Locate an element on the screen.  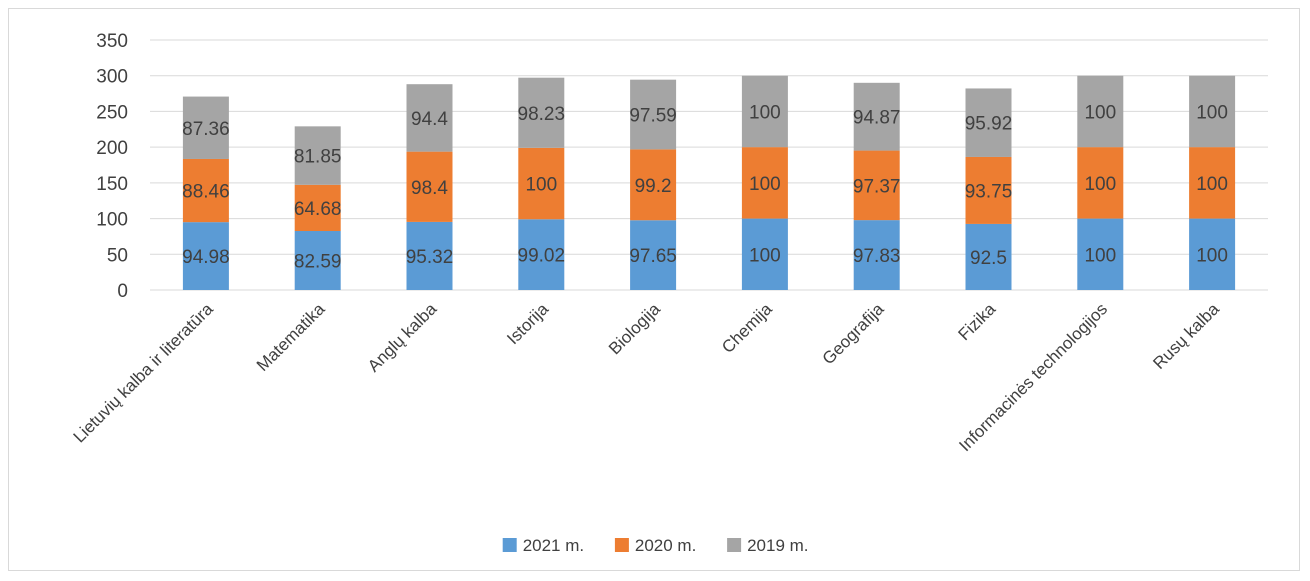
data-label: 81.85 is located at coordinates (318, 157).